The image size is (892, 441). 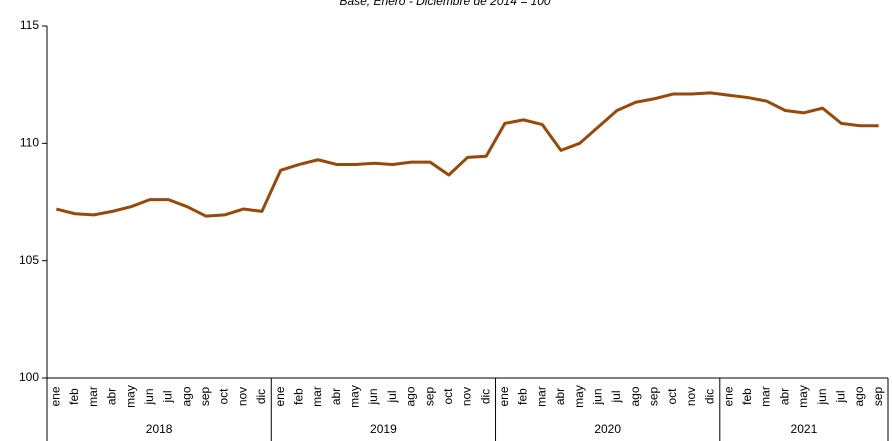 What do you see at coordinates (159, 429) in the screenshot?
I see `x-group-label: 2018` at bounding box center [159, 429].